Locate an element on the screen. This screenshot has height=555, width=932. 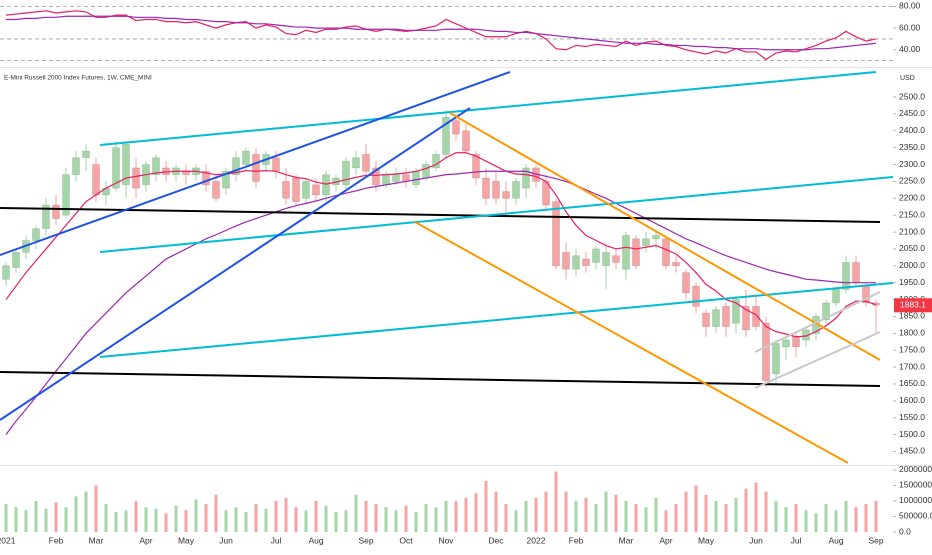
x-tick-label: Oct is located at coordinates (406, 540).